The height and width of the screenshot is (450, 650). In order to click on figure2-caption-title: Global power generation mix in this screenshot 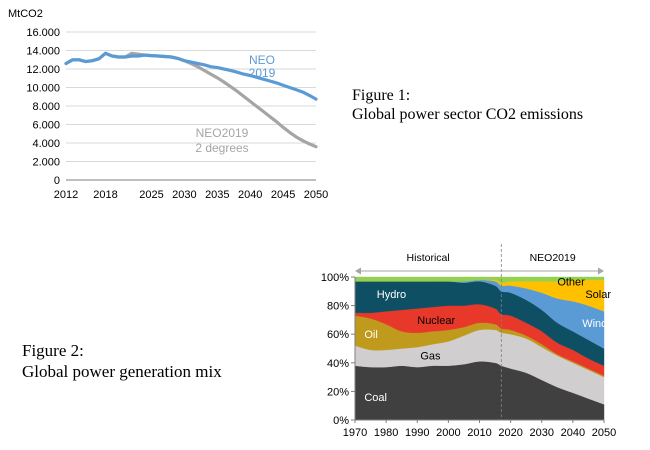, I will do `click(122, 371)`.